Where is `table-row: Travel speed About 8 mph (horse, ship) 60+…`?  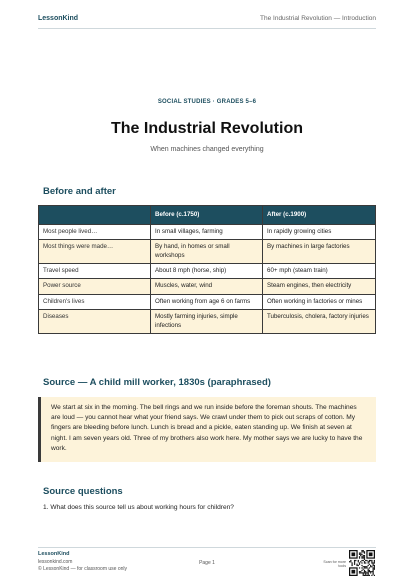 table-row: Travel speed About 8 mph (horse, ship) 60+… is located at coordinates (207, 271).